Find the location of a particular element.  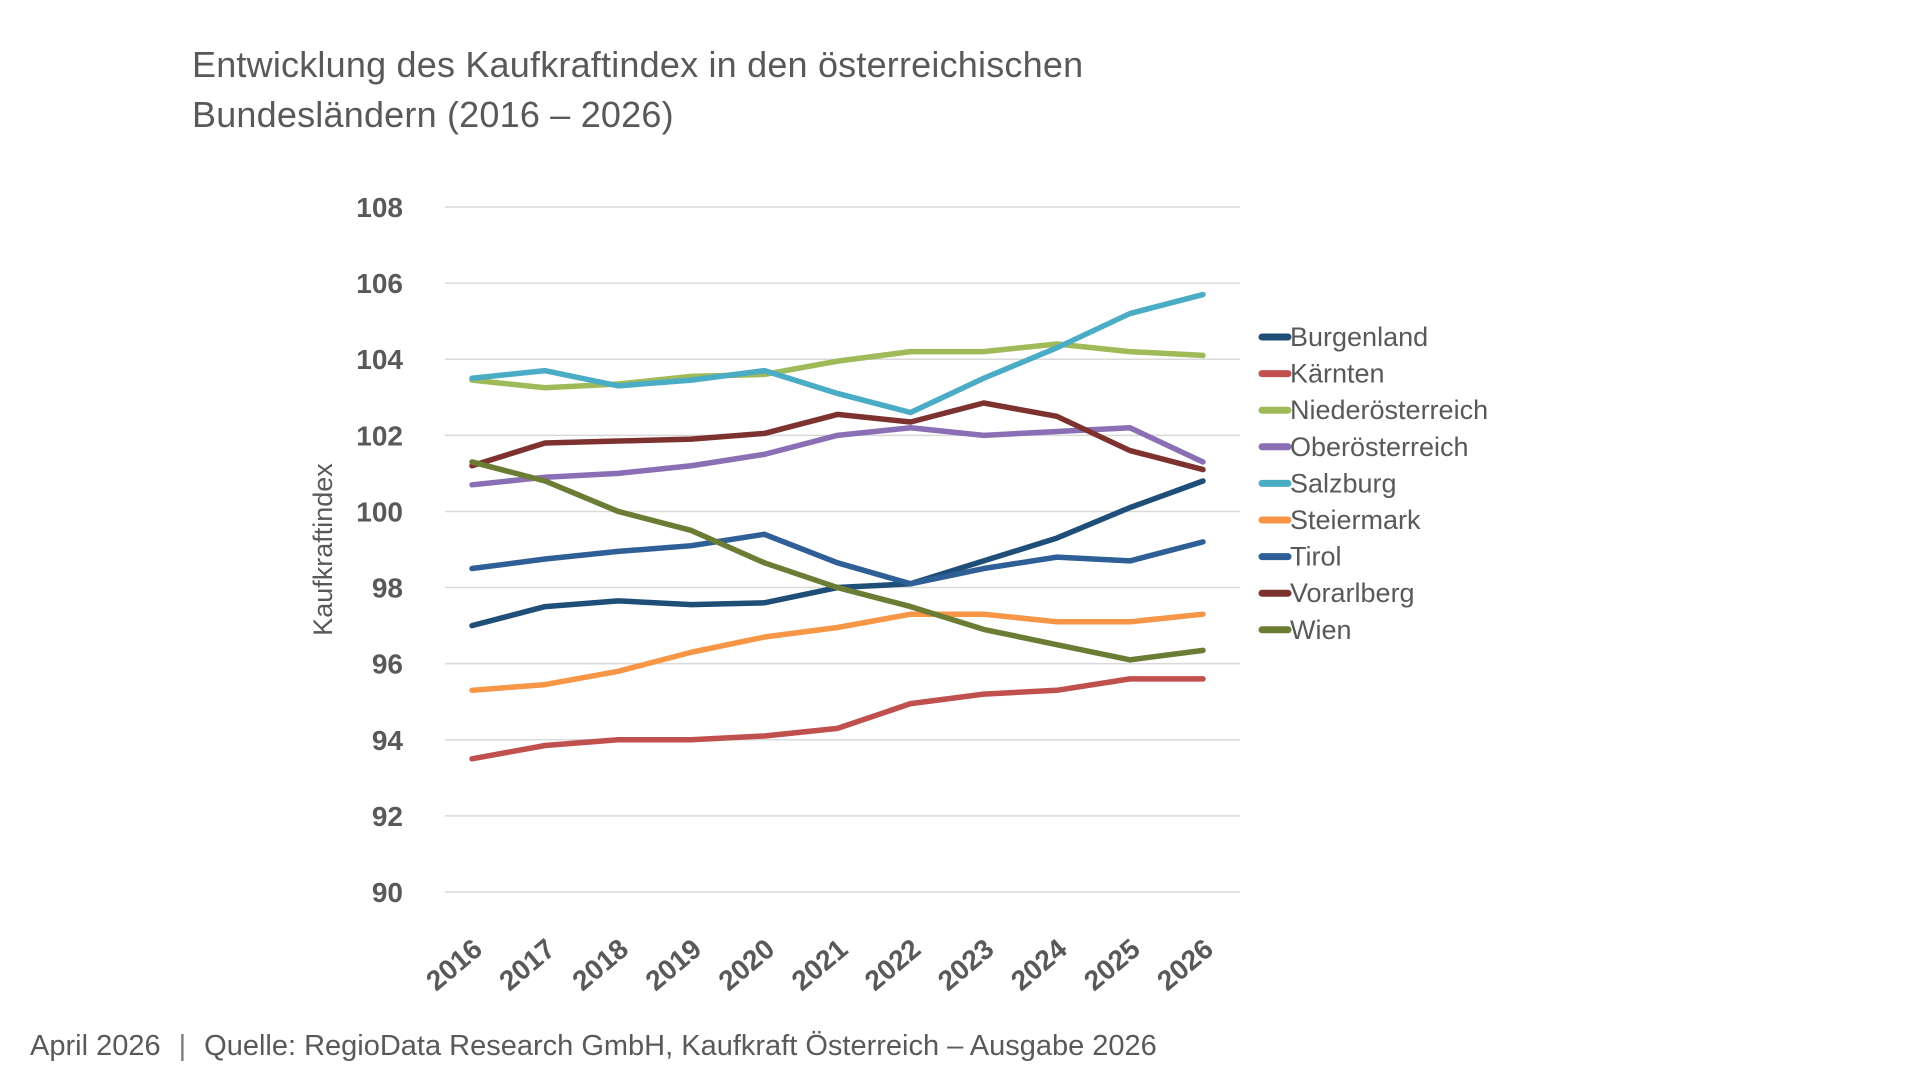

legend-item-wien: Wien is located at coordinates (1305, 630).